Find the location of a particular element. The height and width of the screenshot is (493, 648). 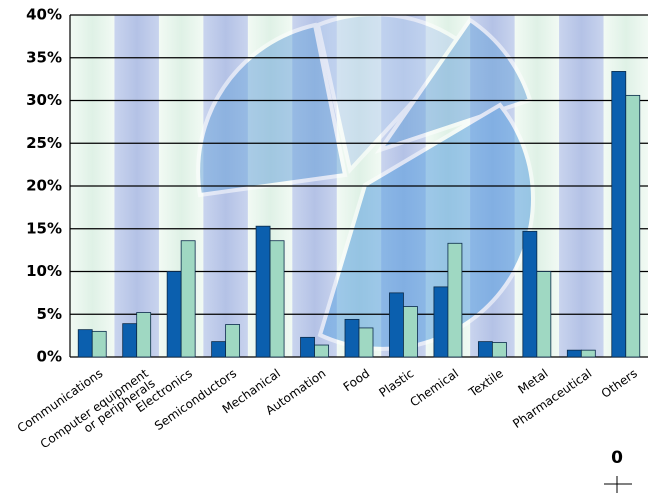

y-tick-label: 35% is located at coordinates (44, 57).